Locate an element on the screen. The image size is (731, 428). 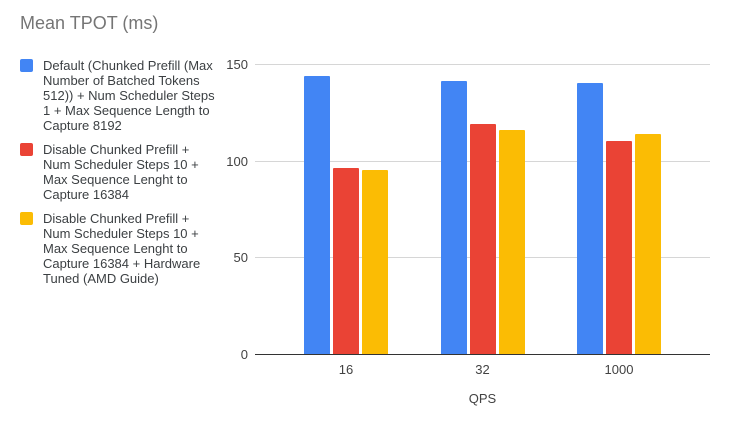
bar-series3-qps16 is located at coordinates (375, 262).